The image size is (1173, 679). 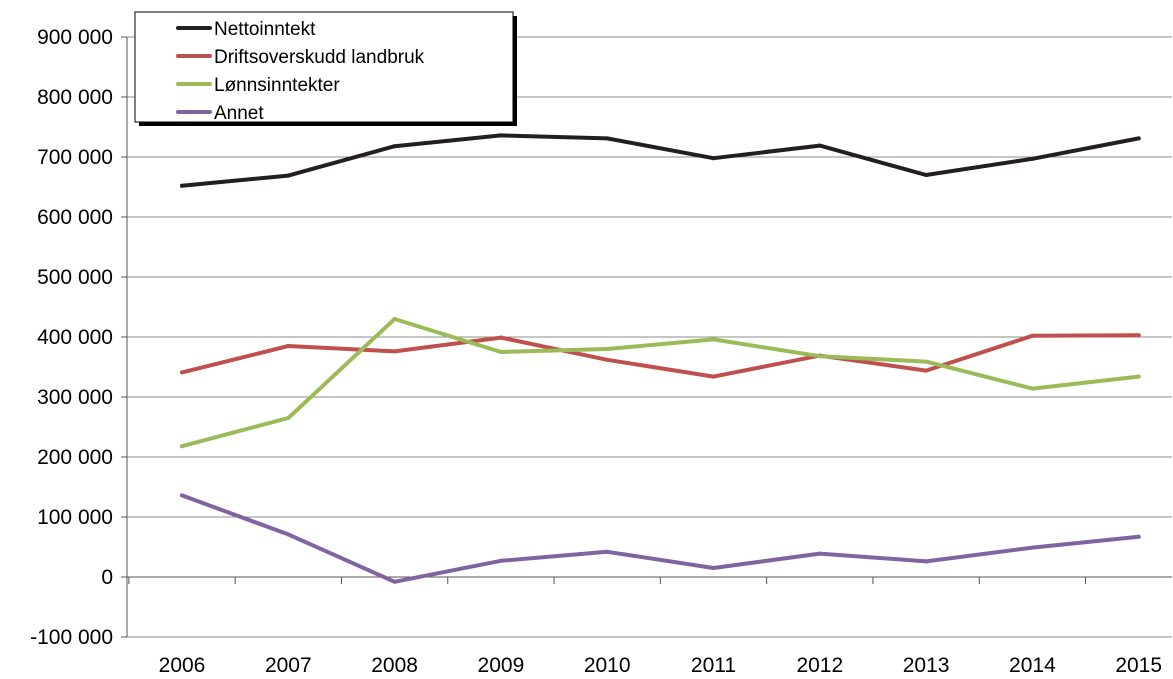 What do you see at coordinates (182, 665) in the screenshot?
I see `x-tick-label: 2006` at bounding box center [182, 665].